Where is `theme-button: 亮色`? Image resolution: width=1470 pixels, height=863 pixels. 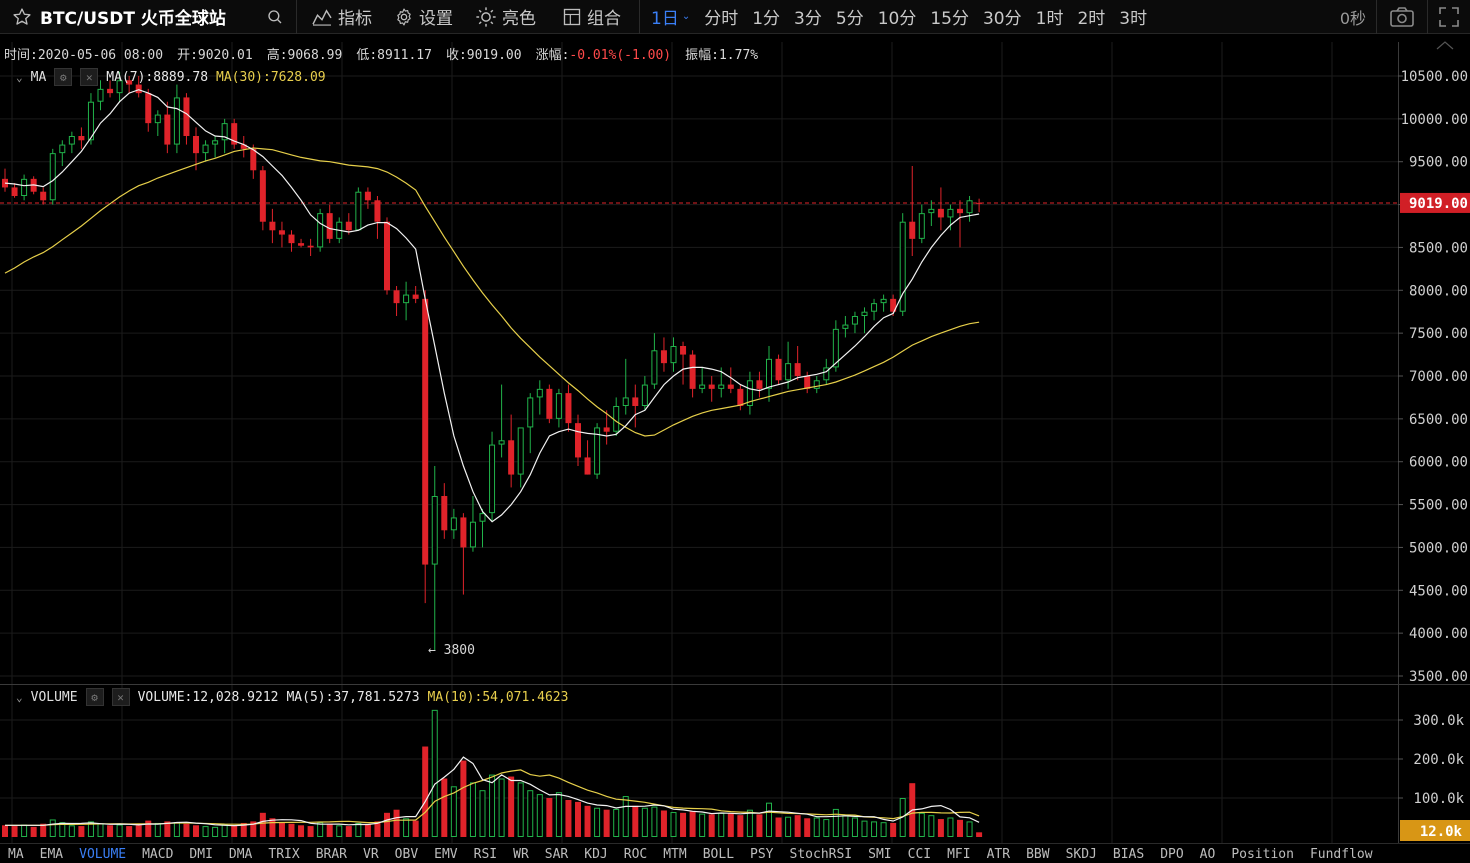 theme-button: 亮色 is located at coordinates (502, 17).